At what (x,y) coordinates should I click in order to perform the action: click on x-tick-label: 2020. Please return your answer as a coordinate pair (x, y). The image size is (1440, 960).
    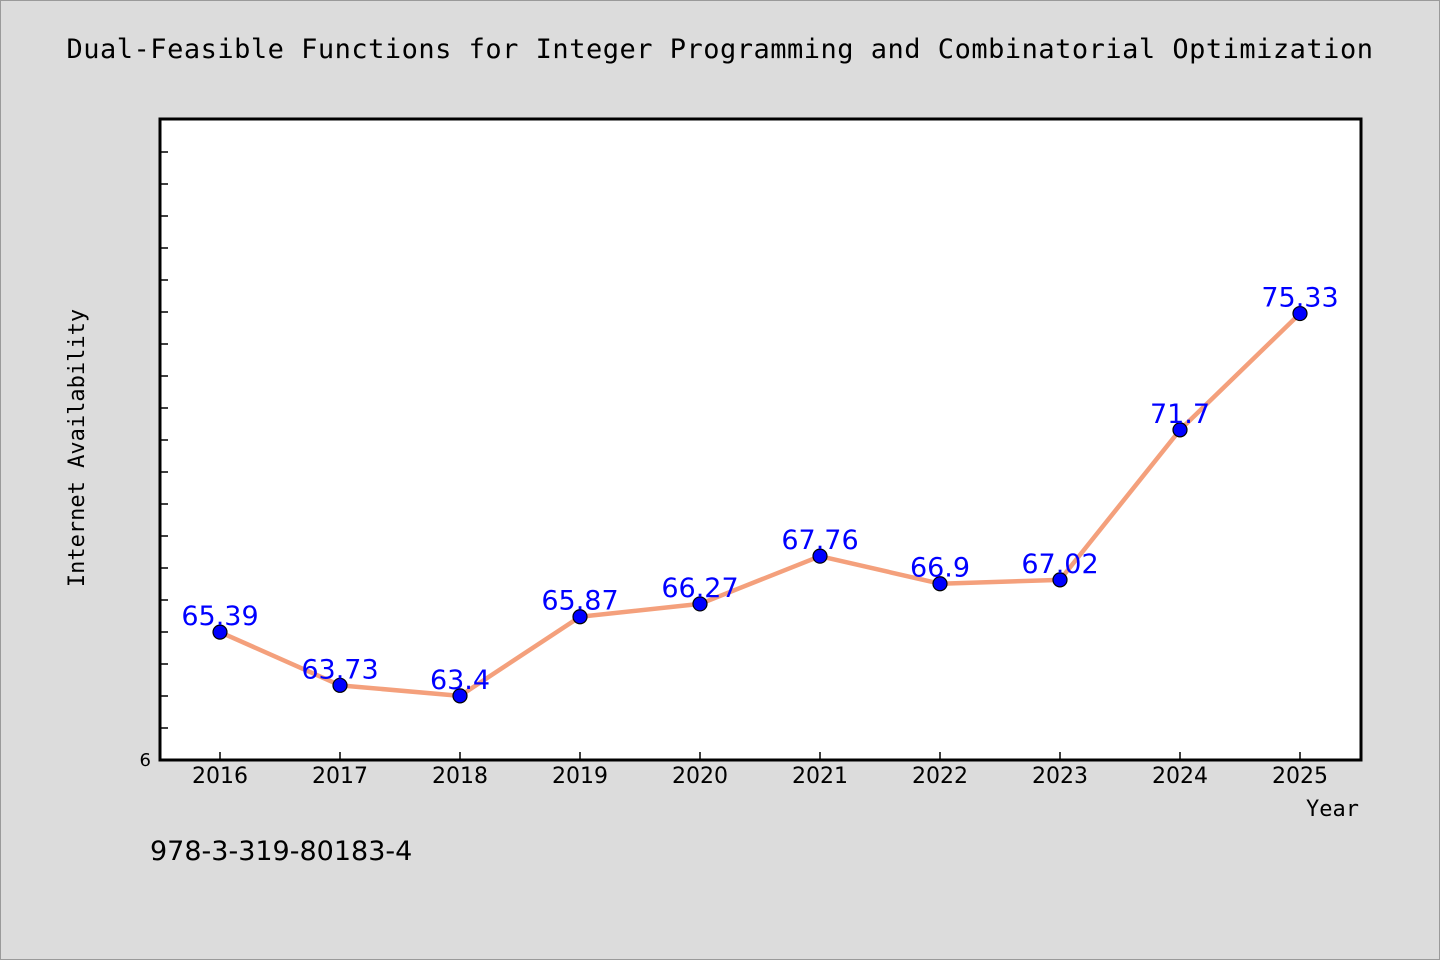
    Looking at the image, I should click on (700, 776).